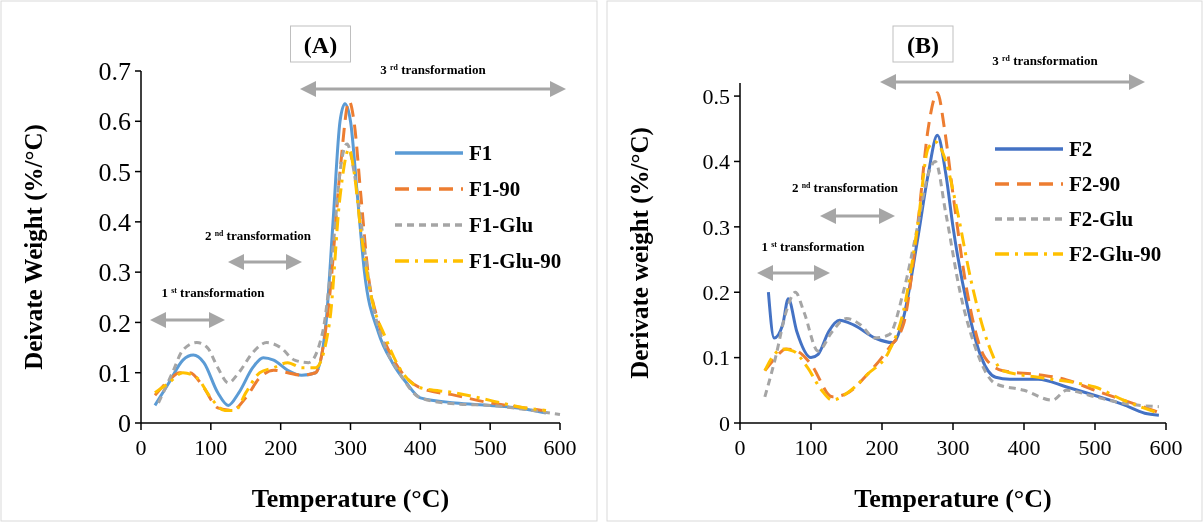 This screenshot has height=522, width=1203. I want to click on chart-title: (B), so click(923, 45).